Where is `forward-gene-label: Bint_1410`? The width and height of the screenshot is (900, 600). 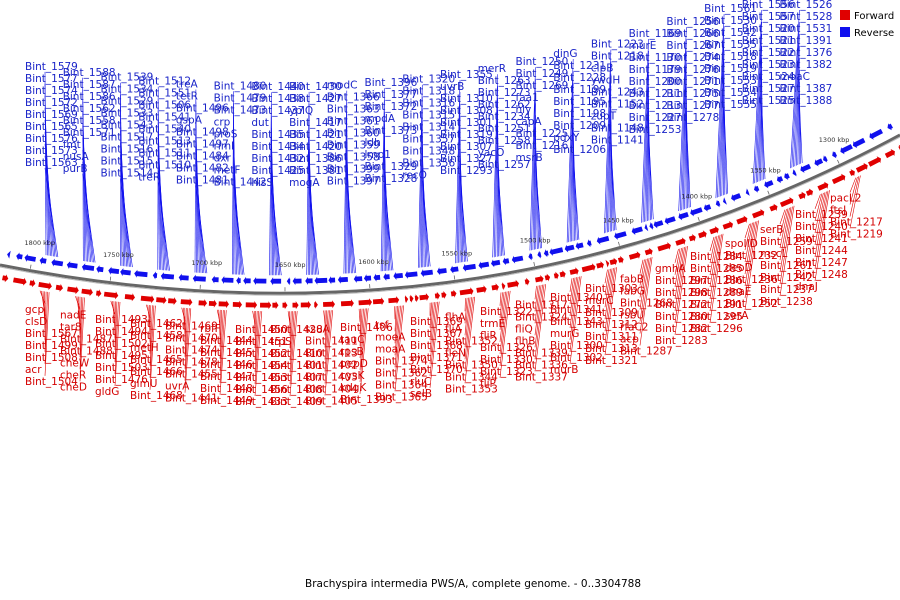
forward-gene-label: Bint_1410 is located at coordinates (296, 354).